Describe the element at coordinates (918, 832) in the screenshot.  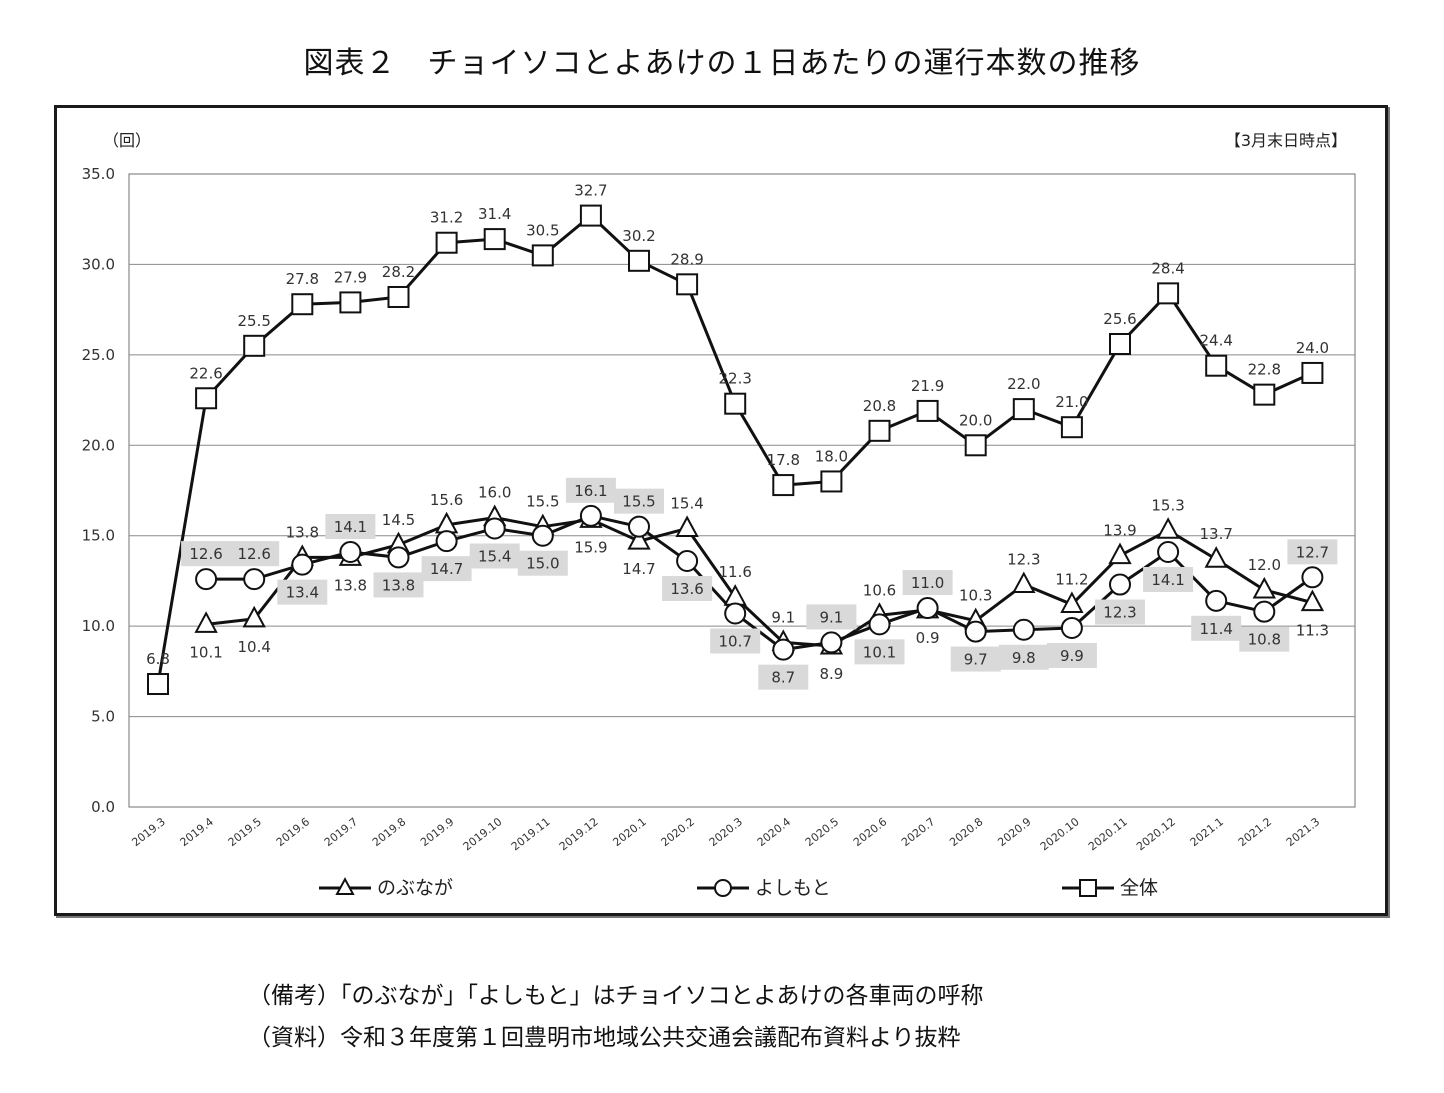
I see `x-tick-label: 2020.7` at that location.